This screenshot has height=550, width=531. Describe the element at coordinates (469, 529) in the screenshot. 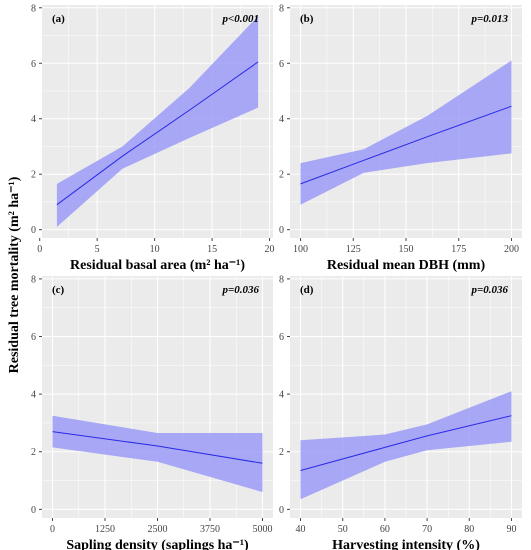

I see `x-tick-label: 80` at that location.